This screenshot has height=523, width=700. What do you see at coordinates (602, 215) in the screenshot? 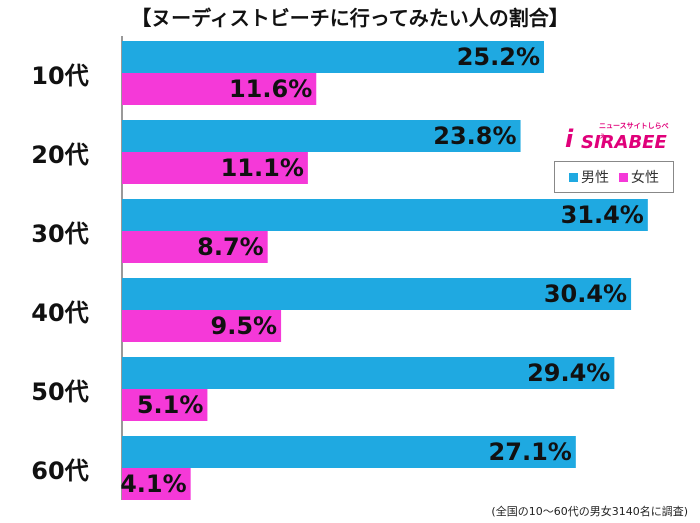
I see `value-label-male: 31.4%` at bounding box center [602, 215].